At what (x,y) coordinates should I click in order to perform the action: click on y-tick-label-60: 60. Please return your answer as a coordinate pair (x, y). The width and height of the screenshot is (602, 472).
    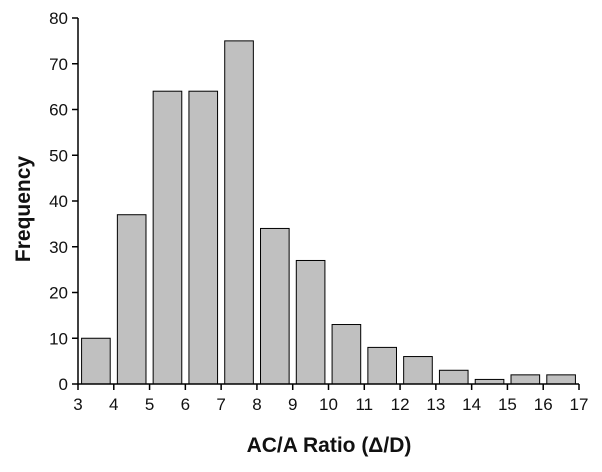
    Looking at the image, I should click on (58, 110).